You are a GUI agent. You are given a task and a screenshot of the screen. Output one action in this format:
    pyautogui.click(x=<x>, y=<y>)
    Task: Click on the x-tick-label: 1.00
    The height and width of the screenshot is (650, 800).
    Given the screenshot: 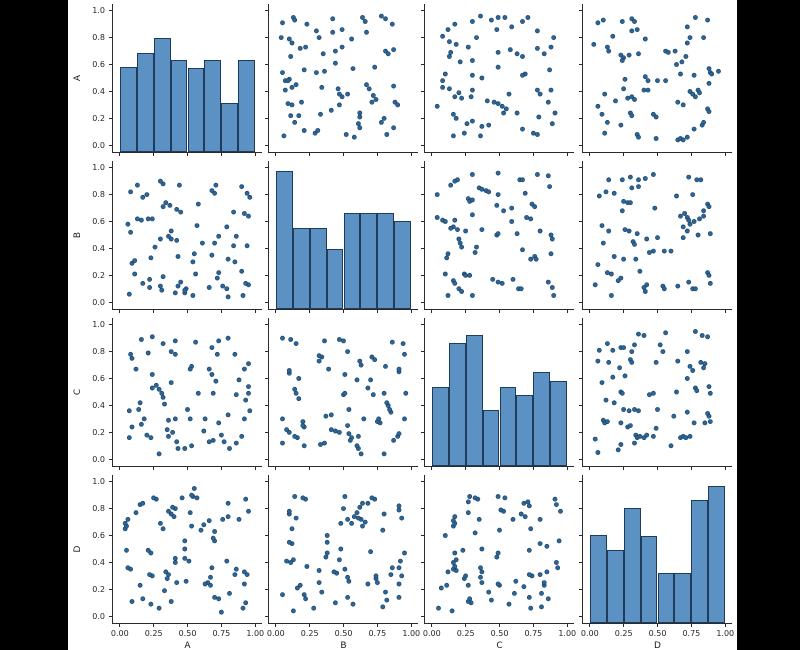 What is the action you would take?
    pyautogui.click(x=255, y=633)
    